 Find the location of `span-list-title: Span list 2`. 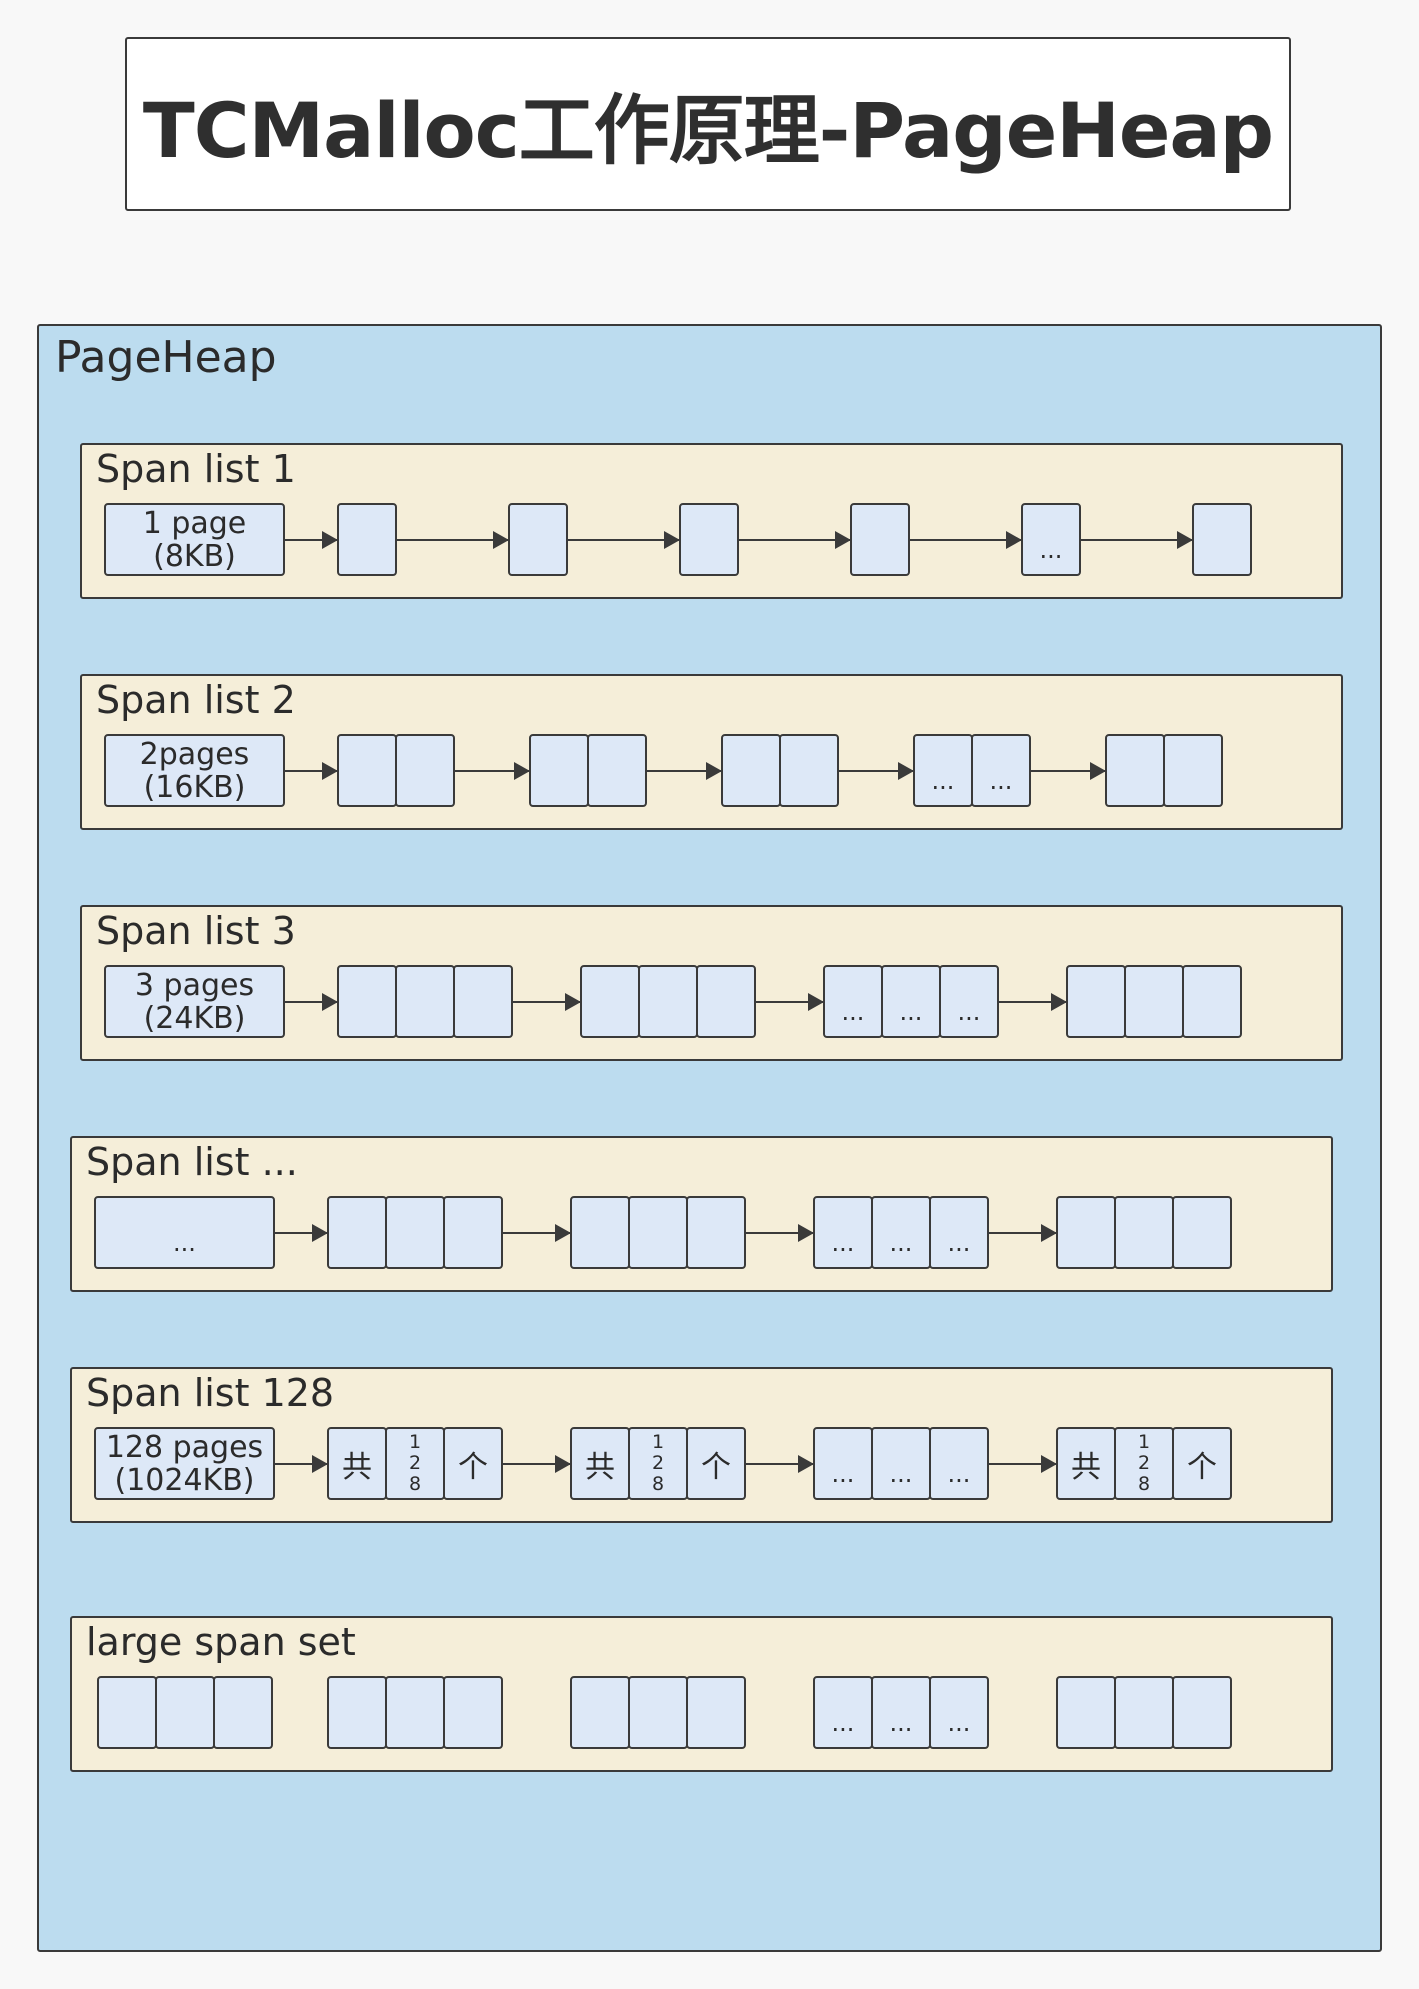

span-list-title: Span list 2 is located at coordinates (196, 700).